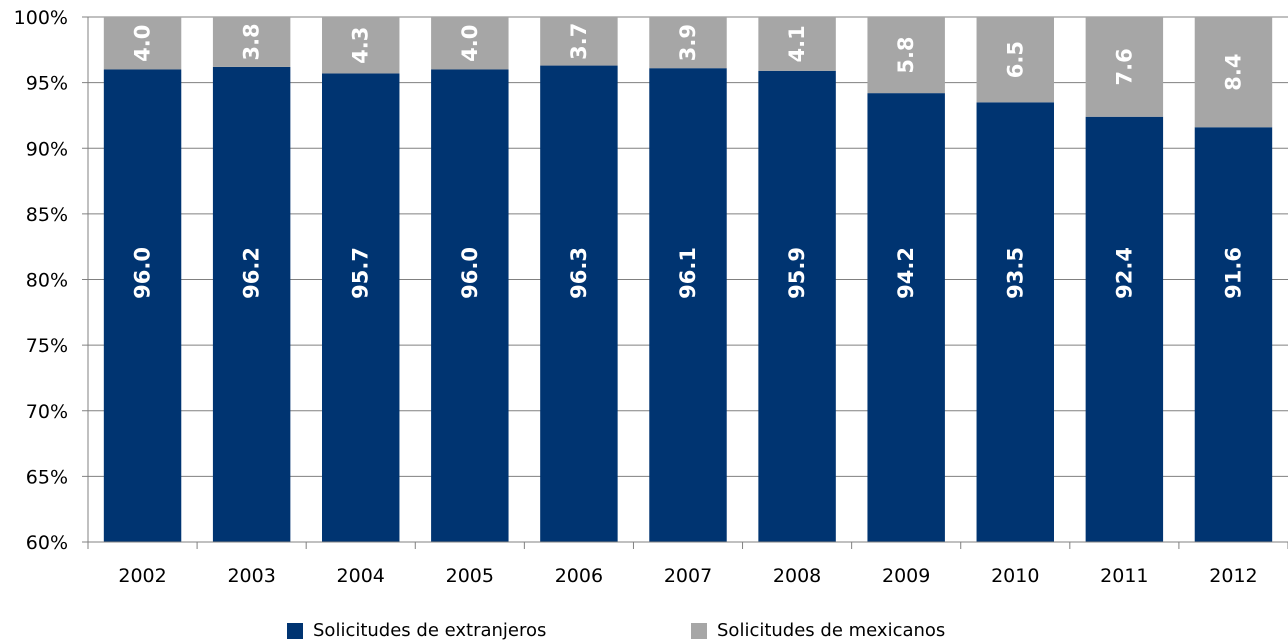  Describe the element at coordinates (797, 576) in the screenshot. I see `x-tick-label: 2008` at that location.